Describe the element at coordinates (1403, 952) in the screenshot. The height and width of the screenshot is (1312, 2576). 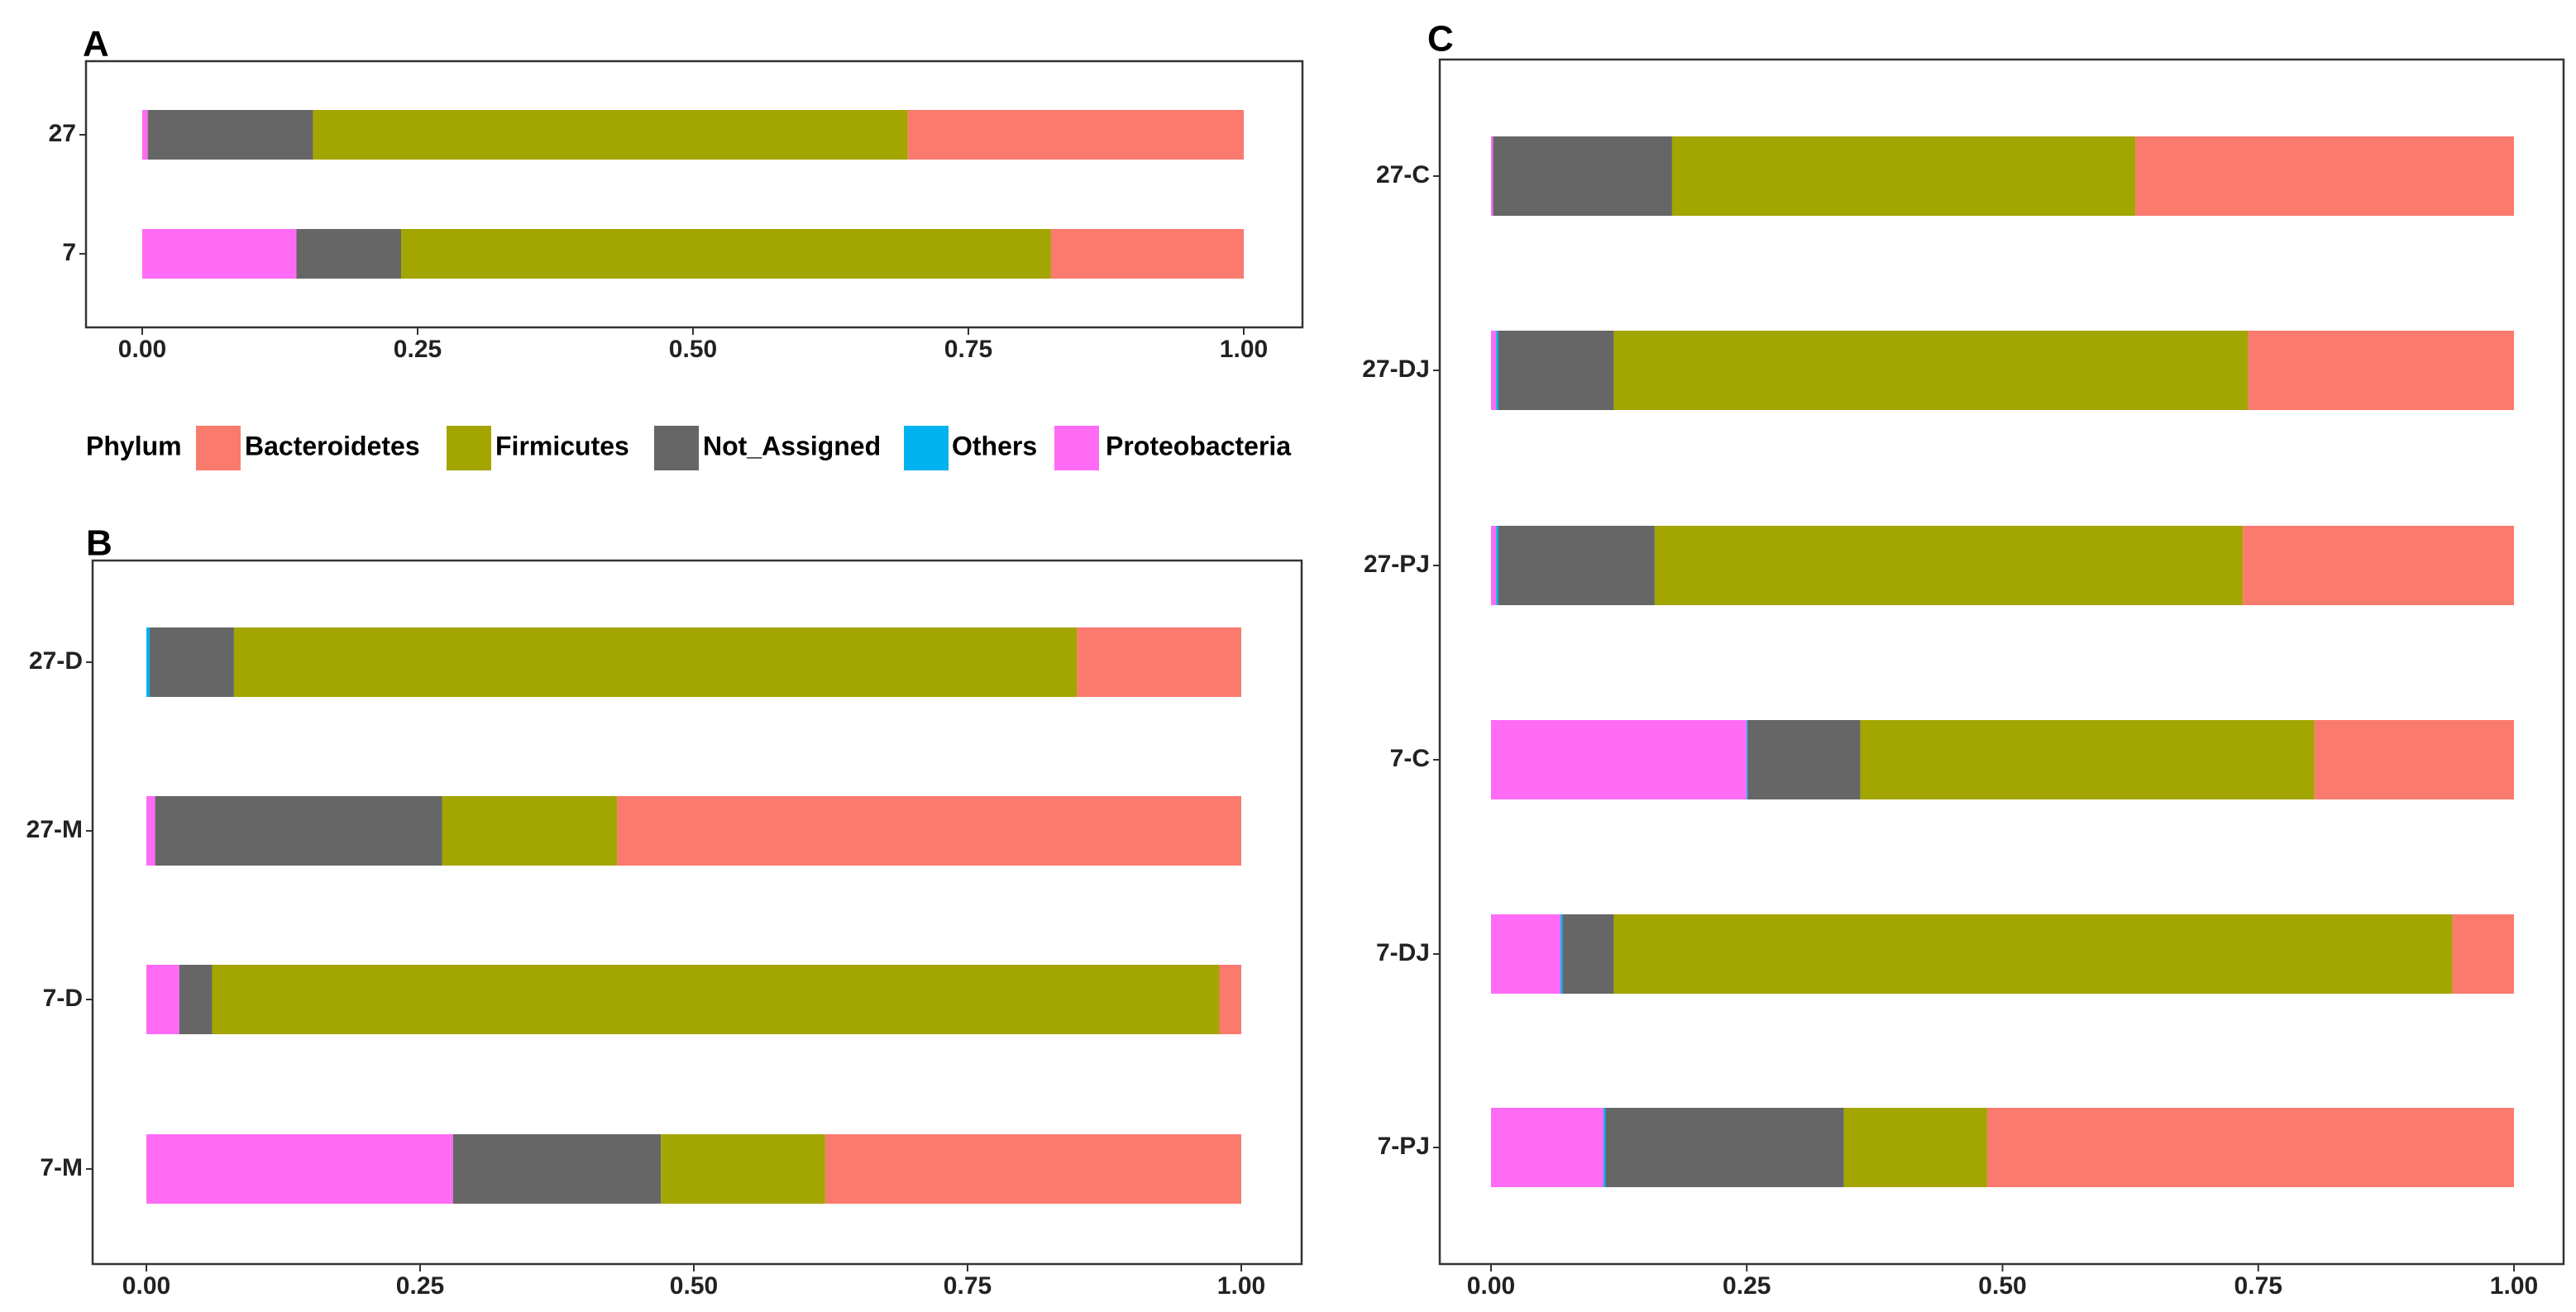
I see `y-tick-label: 7-DJ` at that location.